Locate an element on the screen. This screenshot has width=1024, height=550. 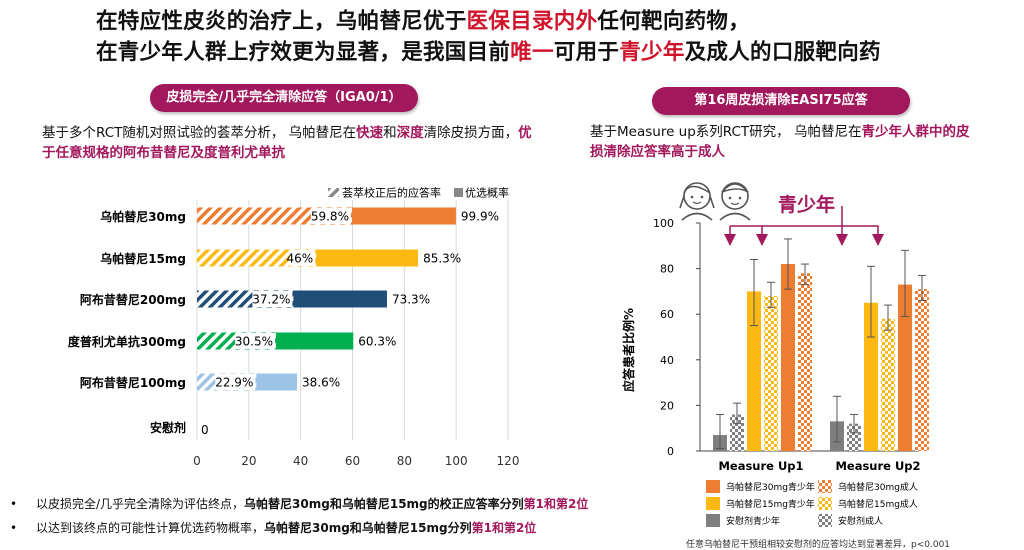
hbar-legend: 荟萃校正后的应答率 优选概率 is located at coordinates (418, 193).